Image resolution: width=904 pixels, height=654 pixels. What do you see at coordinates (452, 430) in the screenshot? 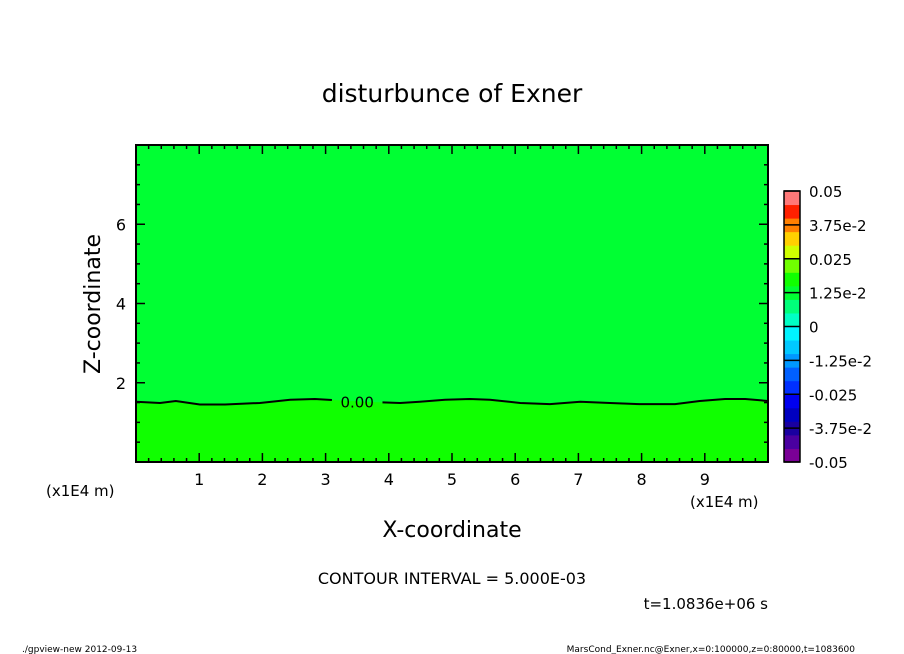
I see `fill-region-below` at bounding box center [452, 430].